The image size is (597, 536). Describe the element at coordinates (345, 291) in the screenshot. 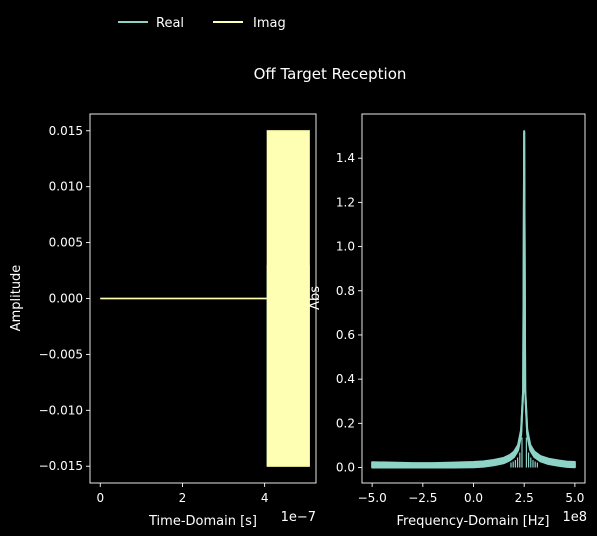

I see `frequency-domain-y-tick-label: 0.8` at that location.